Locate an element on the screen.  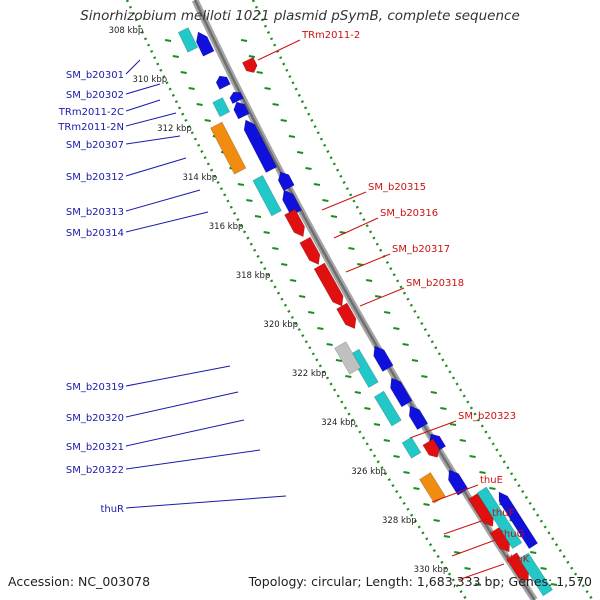
kbp-tick-label: 316 kbp is located at coordinates (226, 227).